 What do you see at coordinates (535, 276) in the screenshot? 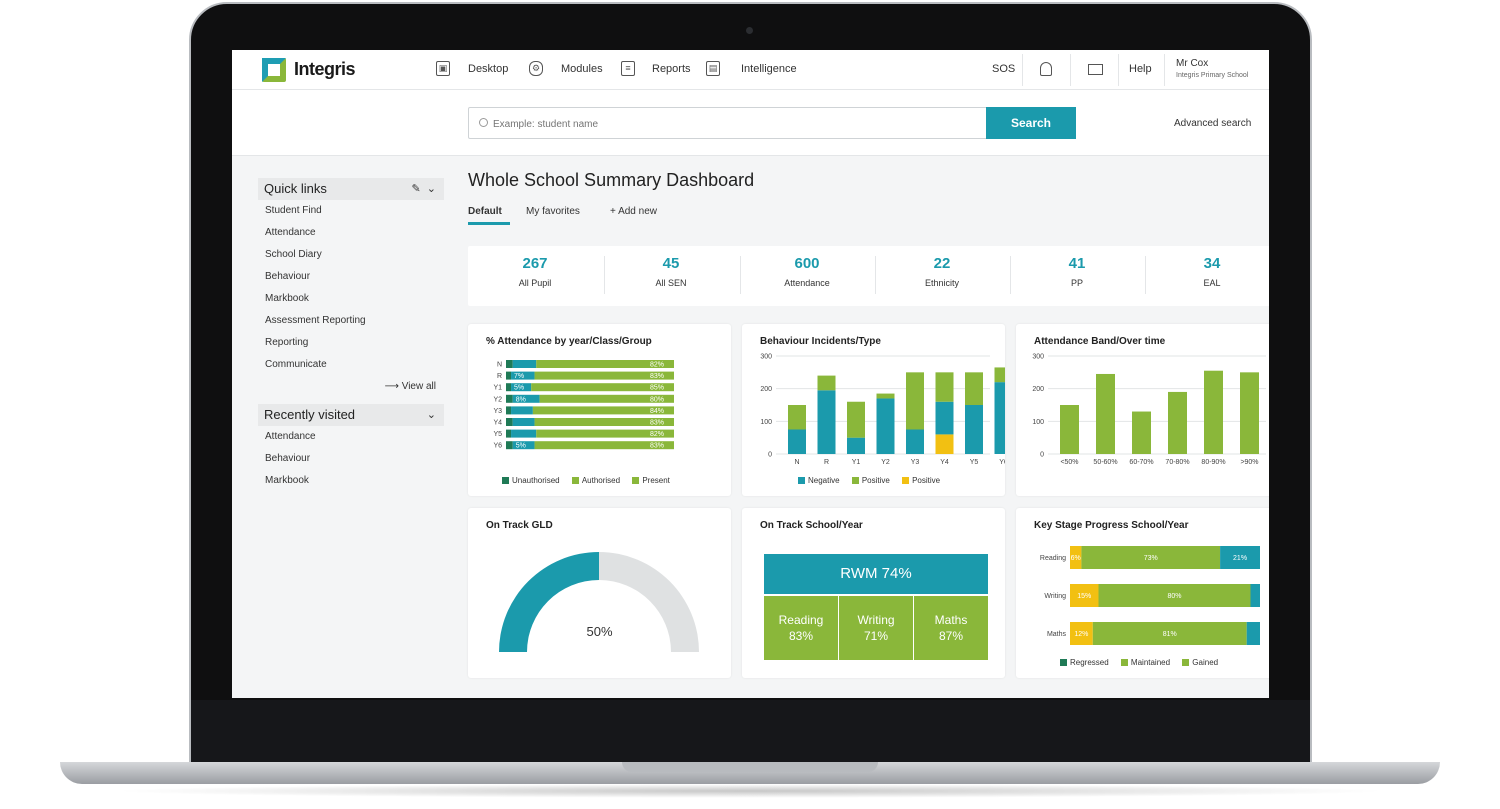
I see `kpi-all-pupil: 267 All Pupil` at bounding box center [535, 276].